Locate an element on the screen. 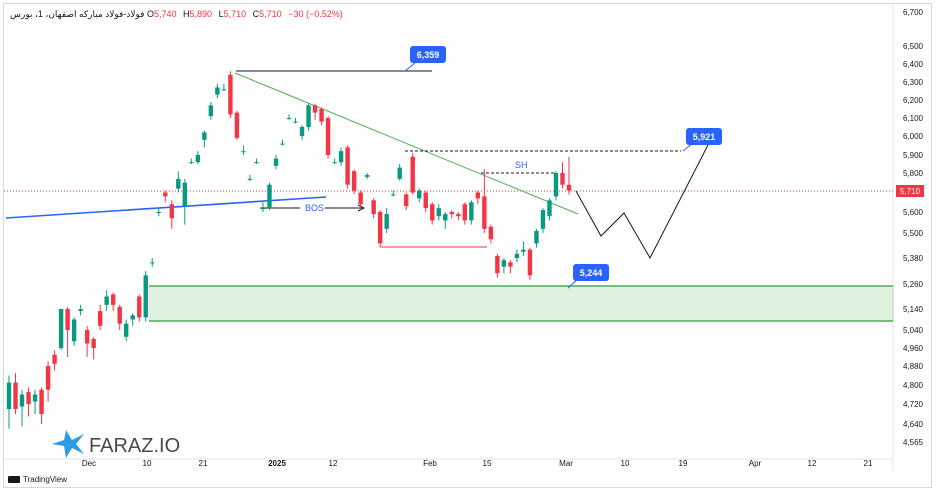 Image resolution: width=936 pixels, height=492 pixels. price-tick-label: 5,800 is located at coordinates (913, 173).